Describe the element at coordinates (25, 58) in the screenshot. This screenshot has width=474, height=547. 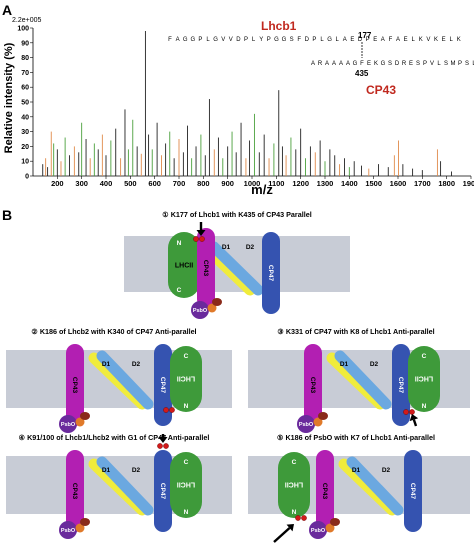
I see `y-tick-label: 80` at that location.